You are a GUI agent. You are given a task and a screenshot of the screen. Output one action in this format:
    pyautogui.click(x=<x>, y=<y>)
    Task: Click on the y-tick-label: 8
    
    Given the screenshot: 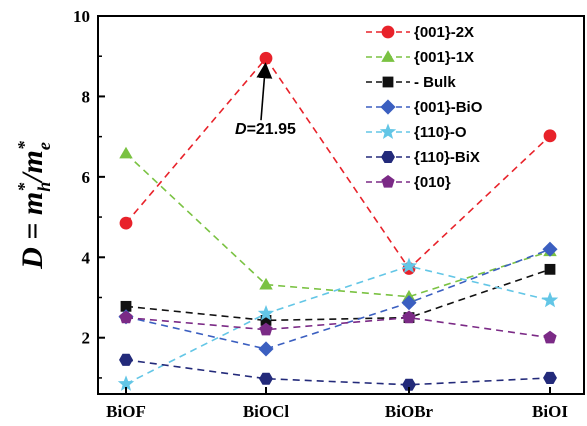 What is the action you would take?
    pyautogui.click(x=86, y=96)
    